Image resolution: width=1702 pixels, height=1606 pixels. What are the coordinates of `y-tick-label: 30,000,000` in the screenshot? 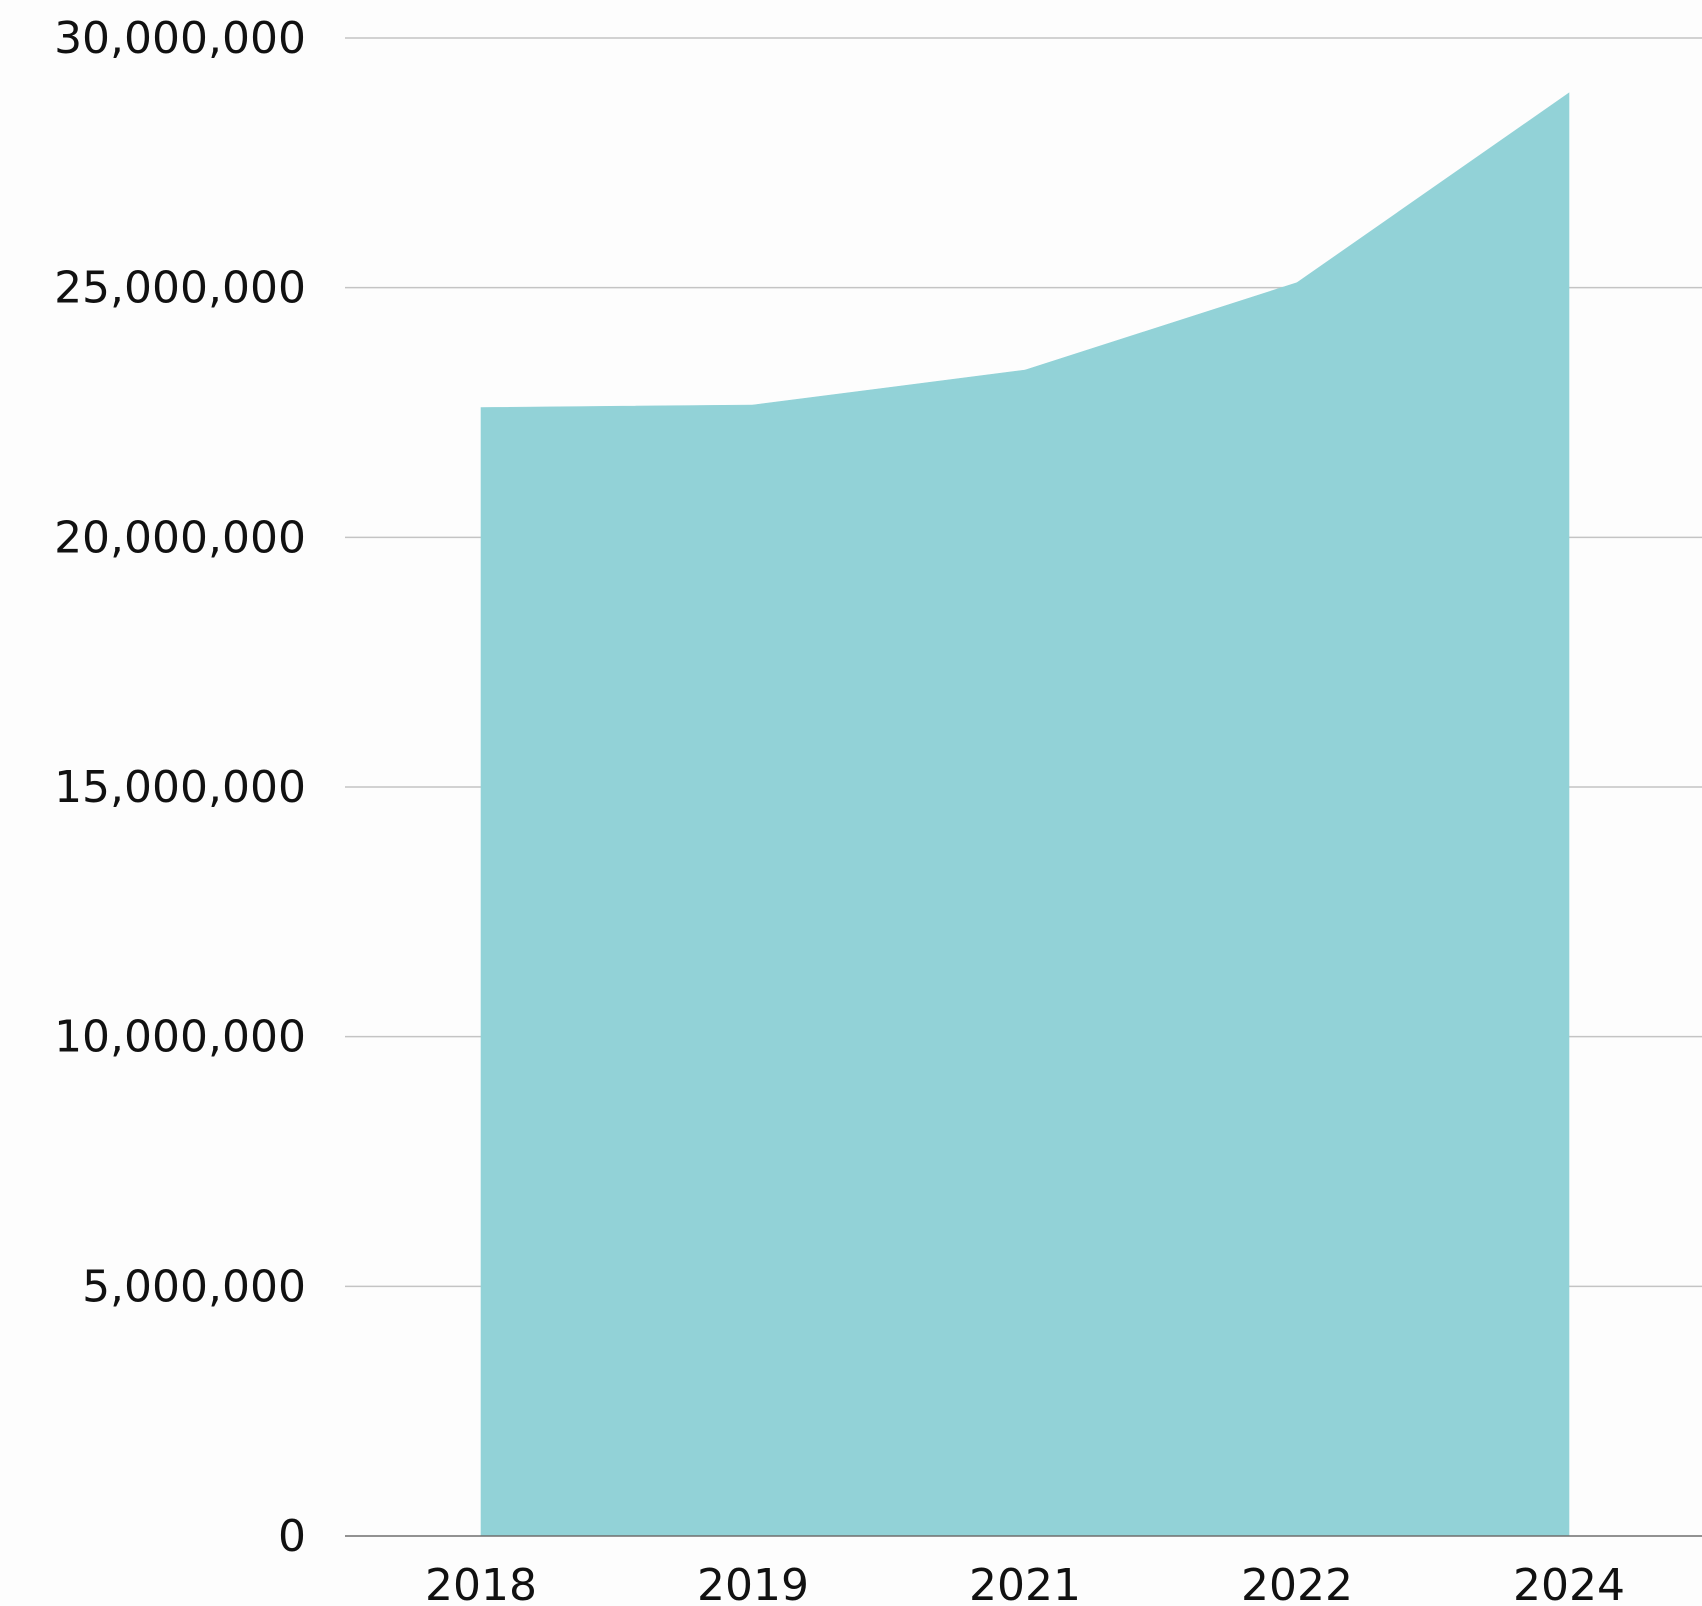 It's located at (180, 38).